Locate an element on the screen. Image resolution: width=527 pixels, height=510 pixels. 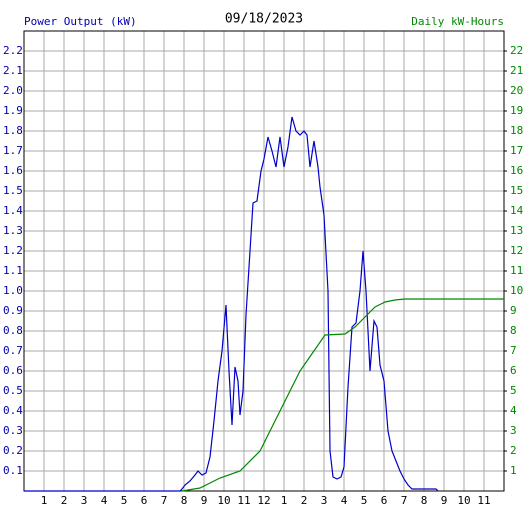
y-tick-label: 1.9 is located at coordinates (13, 110).